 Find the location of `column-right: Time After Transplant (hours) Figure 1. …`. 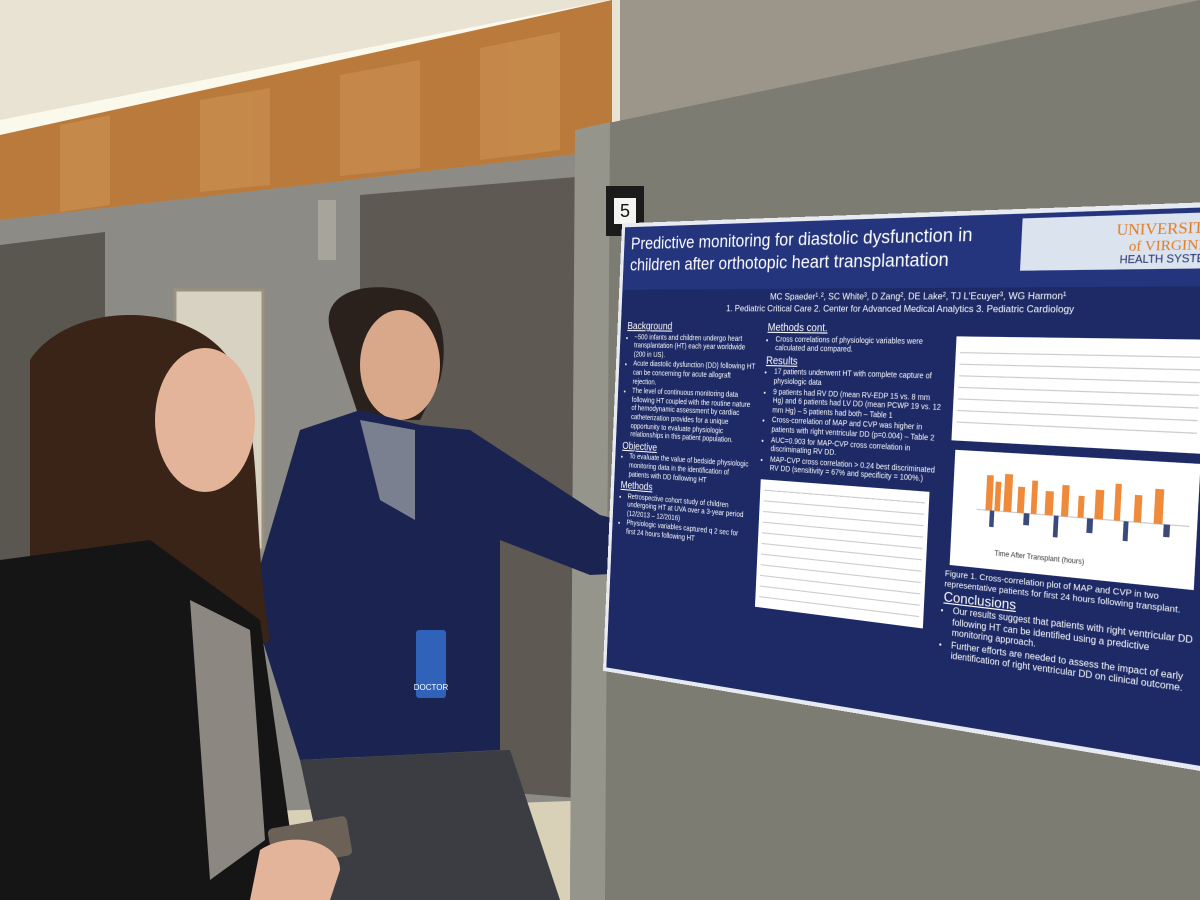

column-right: Time After Transplant (hours) Figure 1. … is located at coordinates (1070, 515).